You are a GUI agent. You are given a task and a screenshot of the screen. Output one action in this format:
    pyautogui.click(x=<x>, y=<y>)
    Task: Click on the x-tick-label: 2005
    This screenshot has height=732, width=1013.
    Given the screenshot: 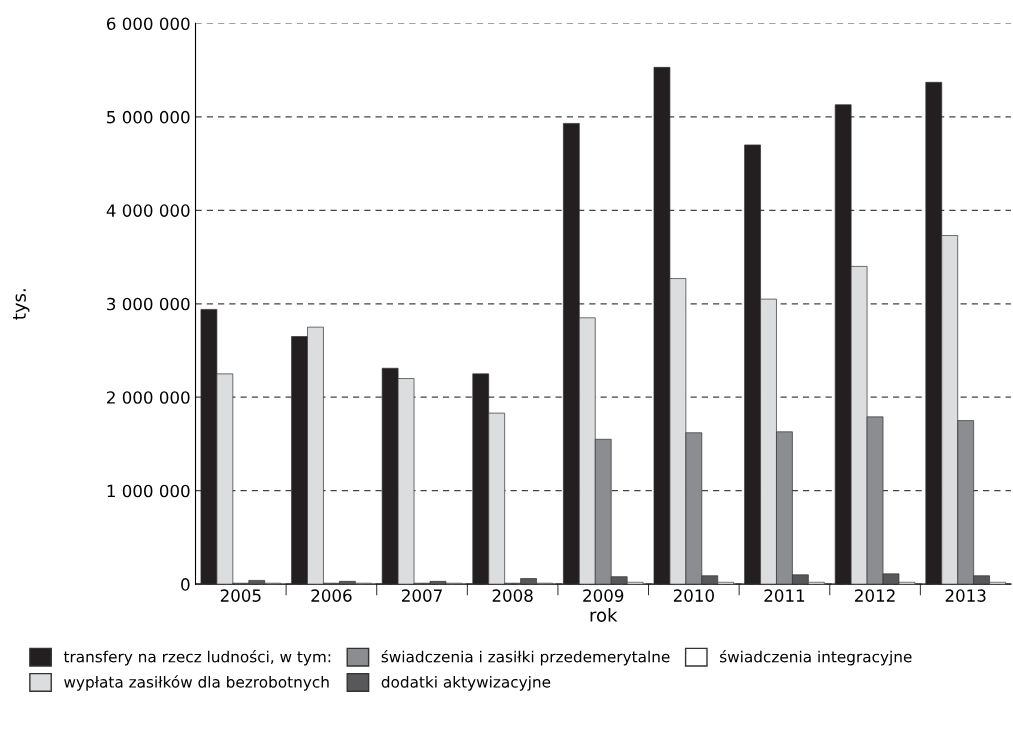 What is the action you would take?
    pyautogui.click(x=240, y=595)
    